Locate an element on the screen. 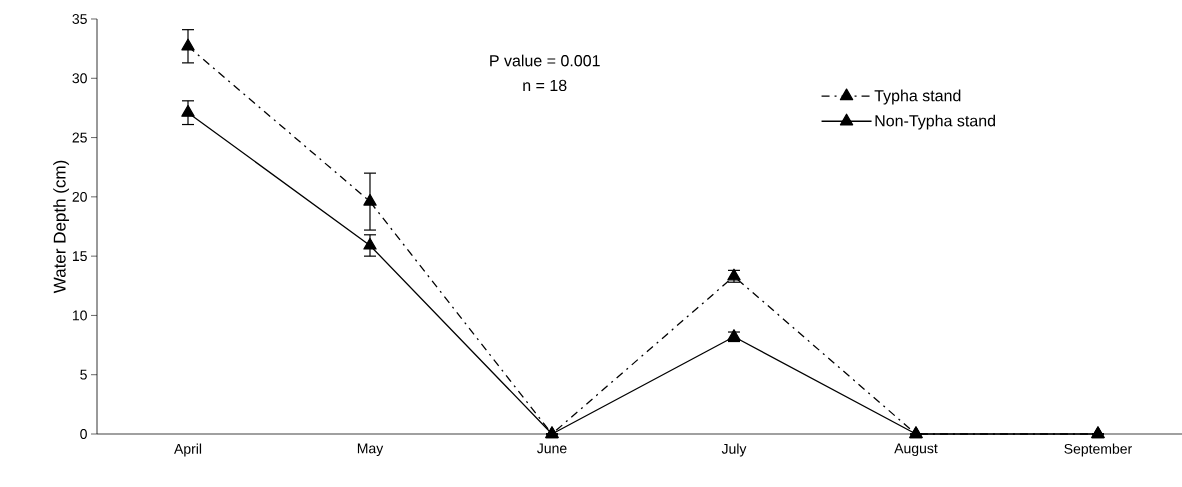  x-tick-label: April is located at coordinates (188, 450).